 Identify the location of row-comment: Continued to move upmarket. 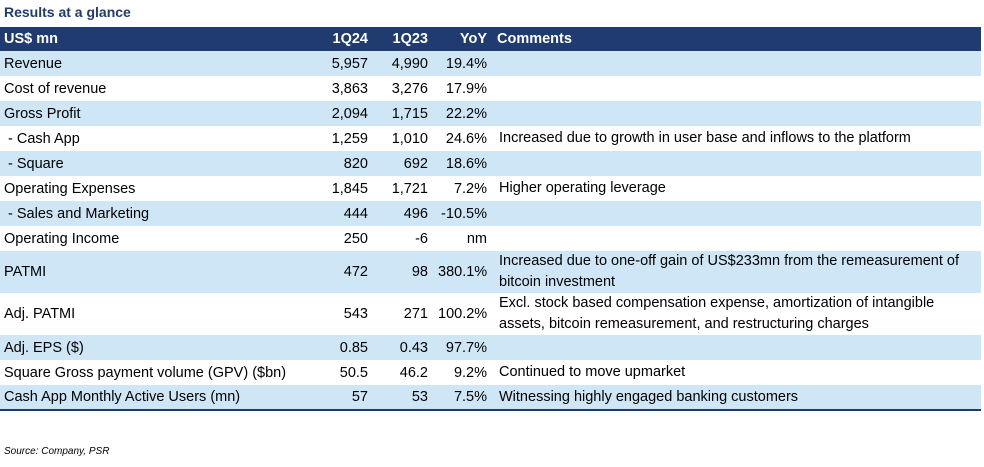
(592, 372).